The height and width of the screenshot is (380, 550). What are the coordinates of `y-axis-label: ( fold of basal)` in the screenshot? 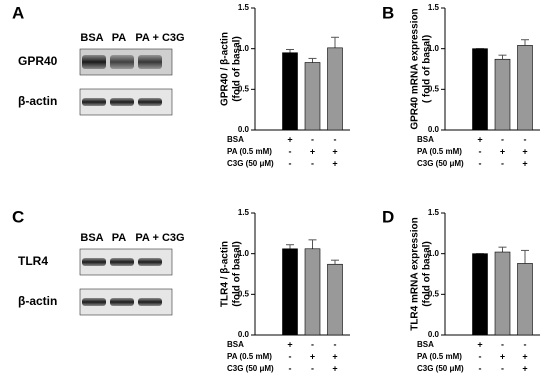 It's located at (427, 69).